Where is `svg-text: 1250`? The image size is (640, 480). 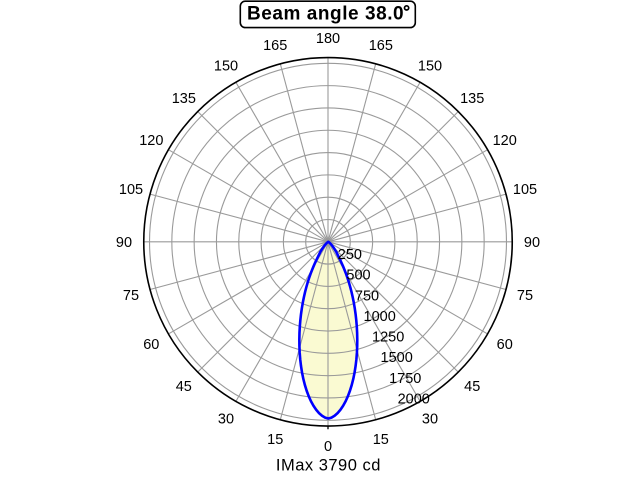
svg-text: 1250 is located at coordinates (388, 338).